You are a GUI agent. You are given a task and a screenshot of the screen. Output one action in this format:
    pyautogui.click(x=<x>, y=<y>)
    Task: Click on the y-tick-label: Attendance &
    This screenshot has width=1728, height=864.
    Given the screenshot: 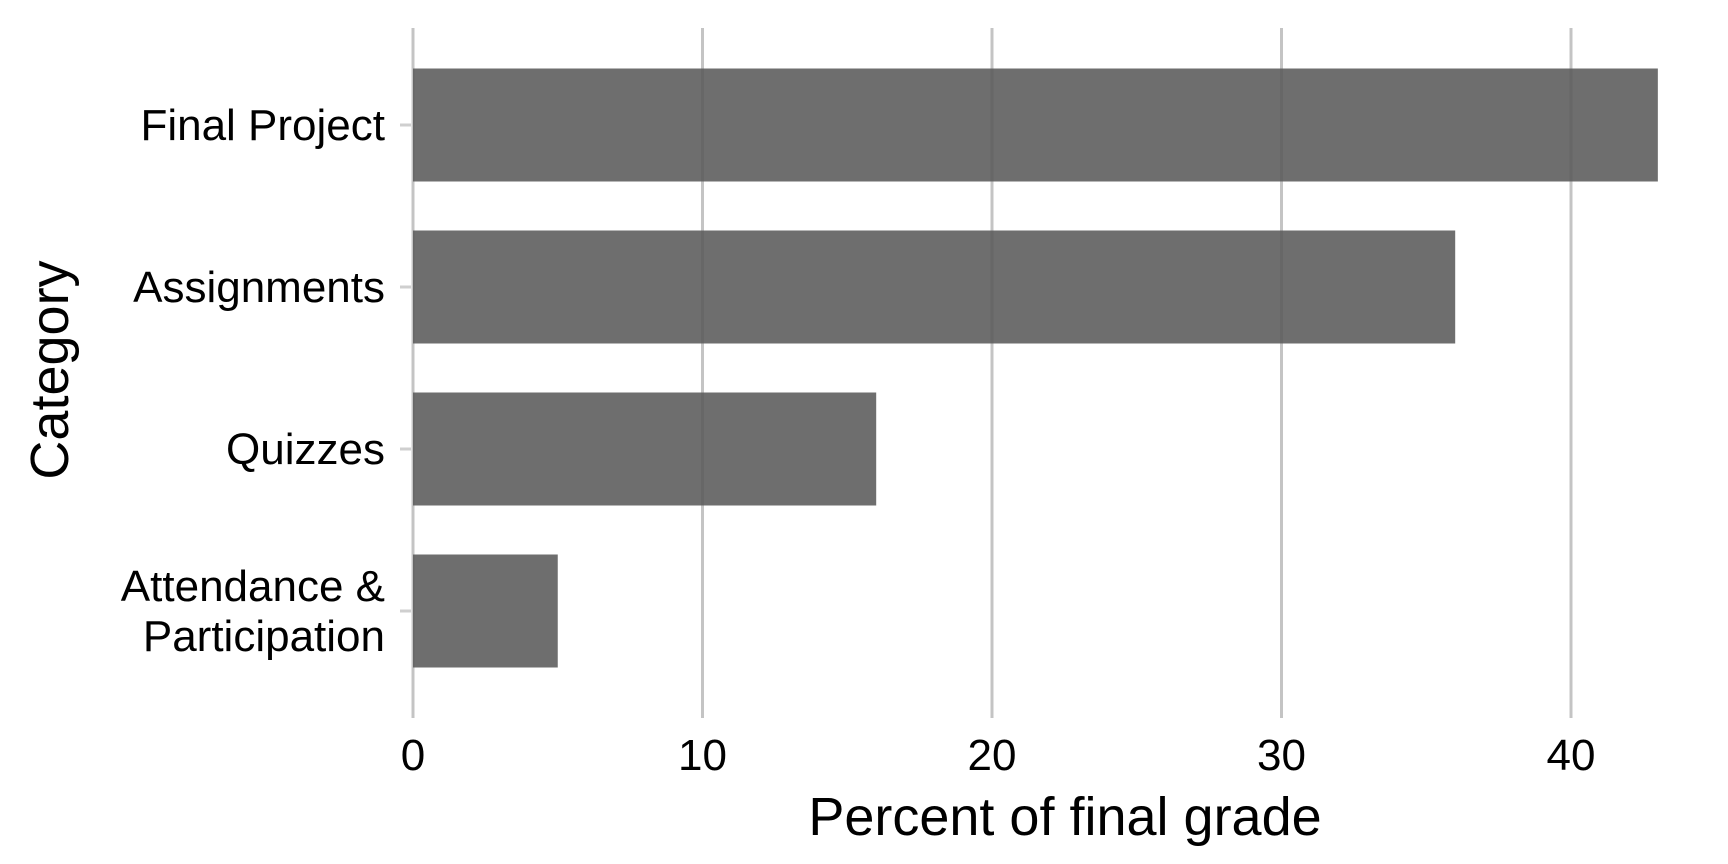 What is the action you would take?
    pyautogui.click(x=253, y=586)
    